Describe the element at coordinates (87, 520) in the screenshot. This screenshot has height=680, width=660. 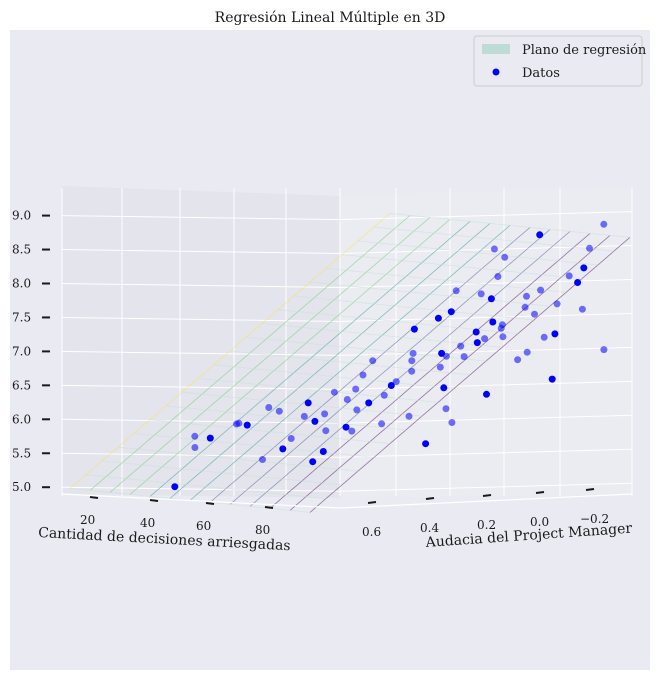
I see `x-tick-label: 20` at that location.